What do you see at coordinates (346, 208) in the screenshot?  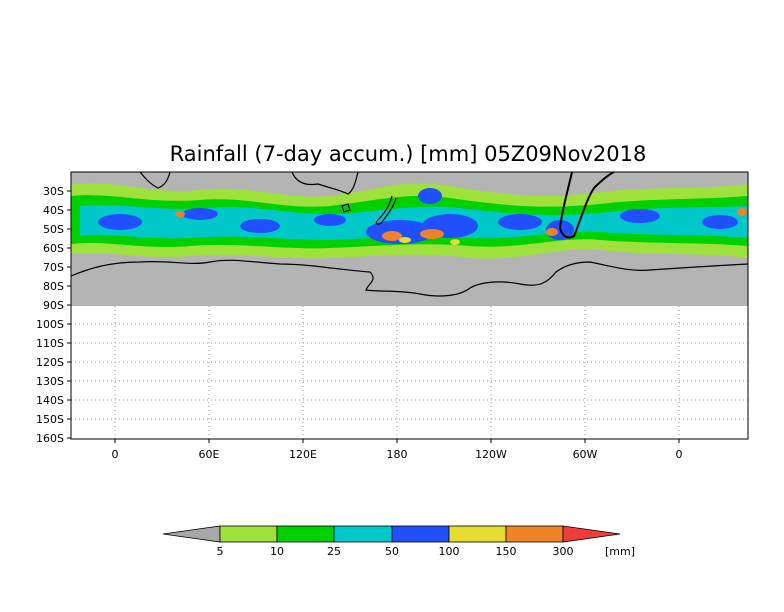 I see `tasmania-coast` at bounding box center [346, 208].